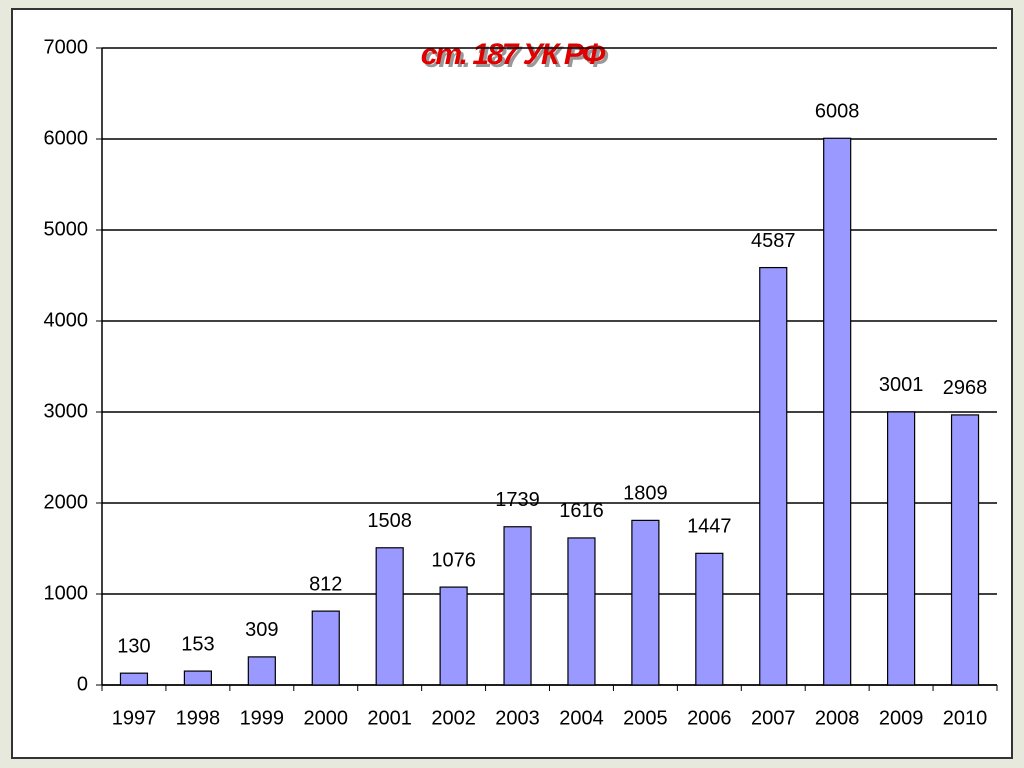 The width and height of the screenshot is (1024, 768). Describe the element at coordinates (517, 500) in the screenshot. I see `value-label: 1739` at that location.